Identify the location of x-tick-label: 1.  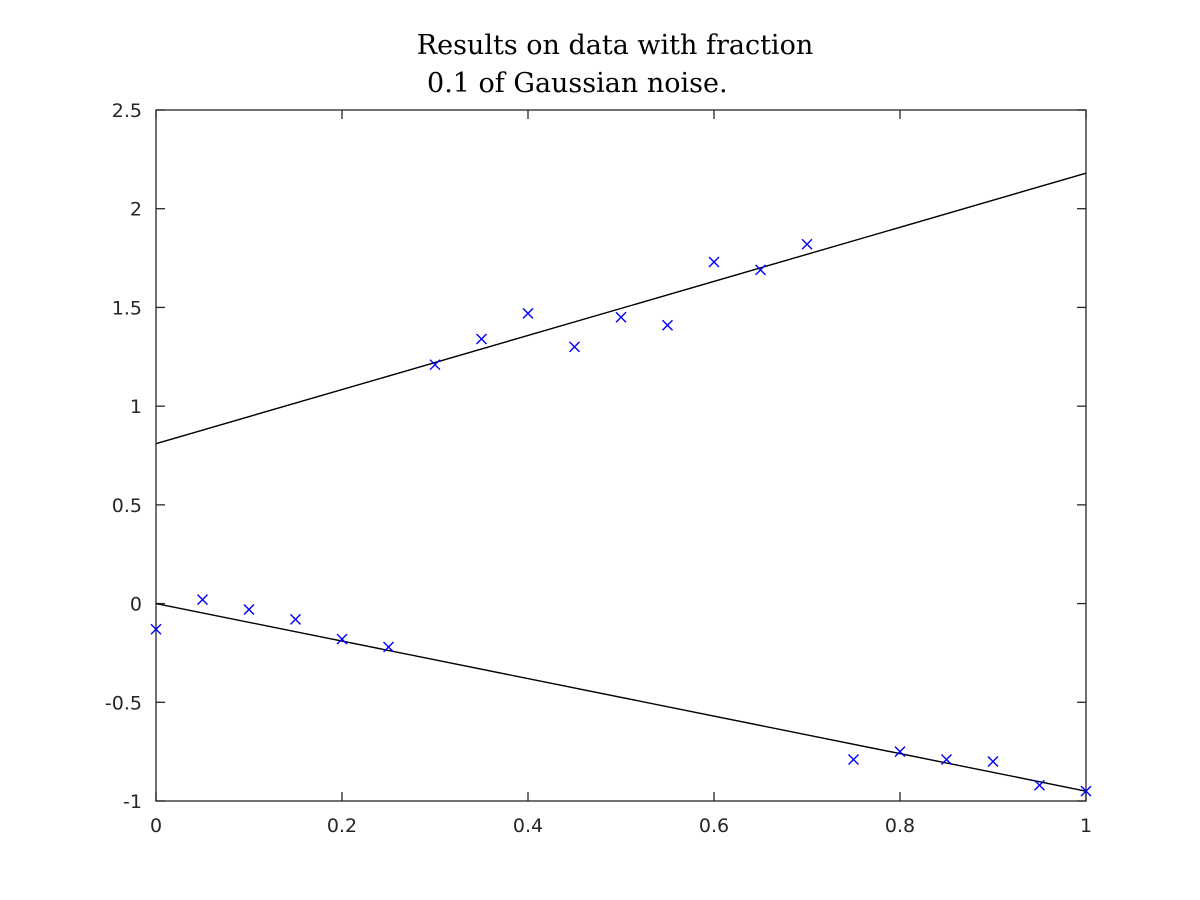
(1086, 826).